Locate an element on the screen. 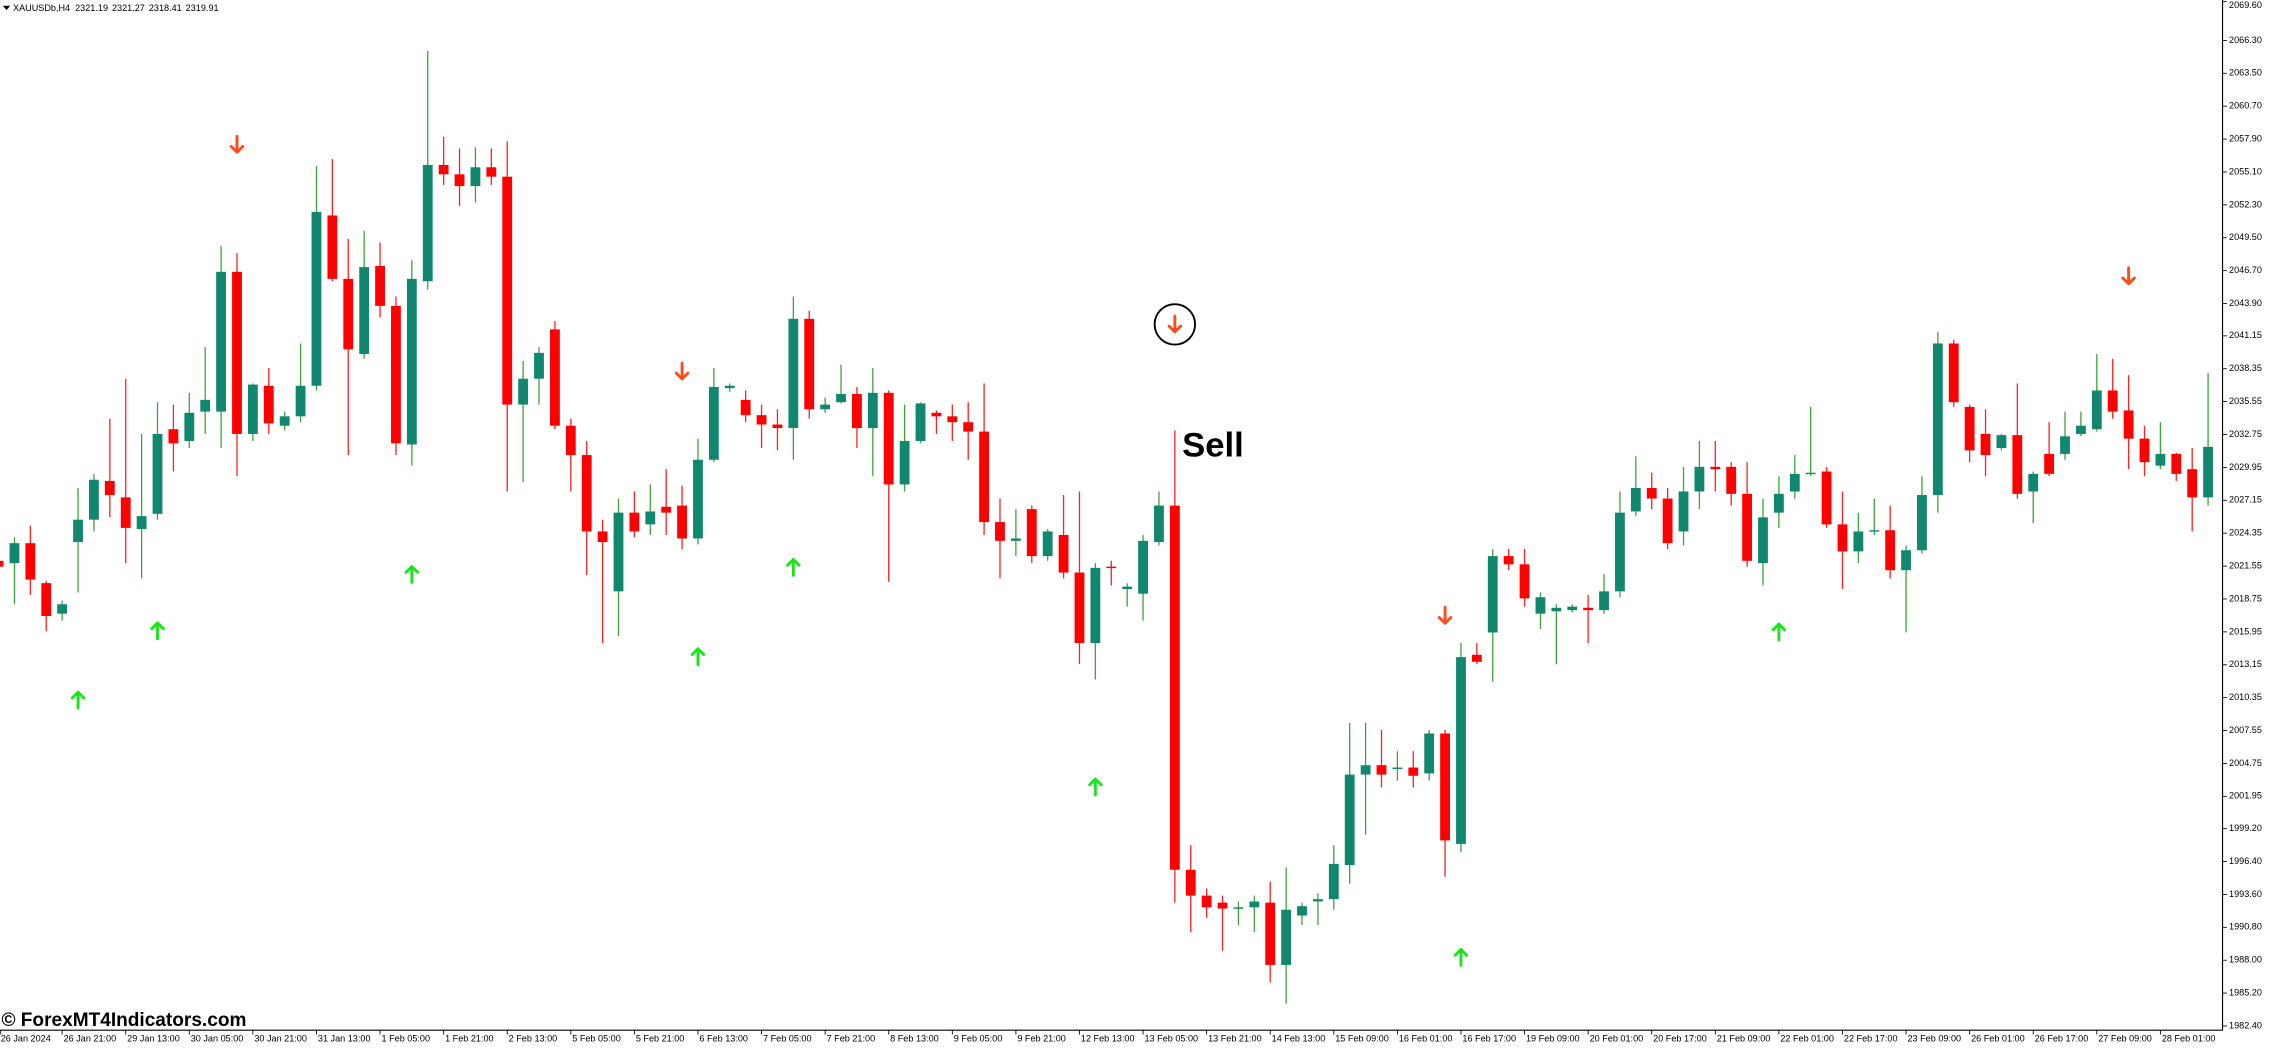  x-tick-label: 30 Jan 21:00 is located at coordinates (280, 1038).